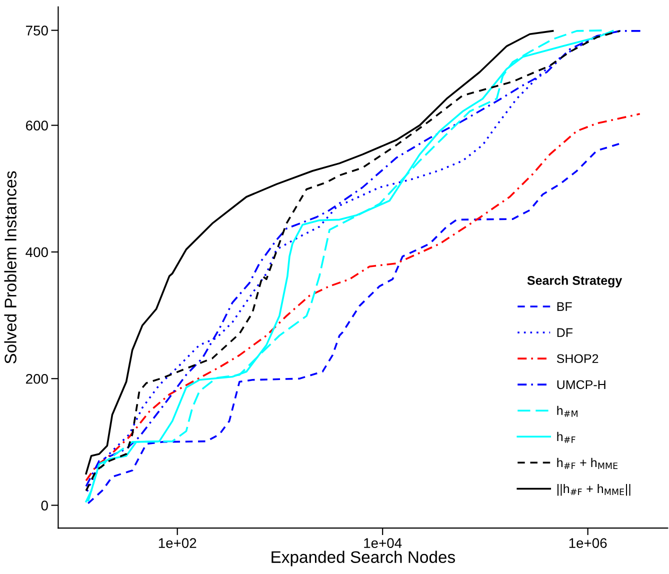  What do you see at coordinates (10, 267) in the screenshot?
I see `y-axis-title: Solved Problem Instances` at bounding box center [10, 267].